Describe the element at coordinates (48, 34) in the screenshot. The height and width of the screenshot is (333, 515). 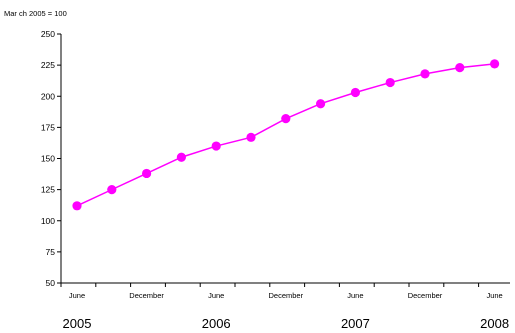
I see `y-tick-label: 250` at that location.